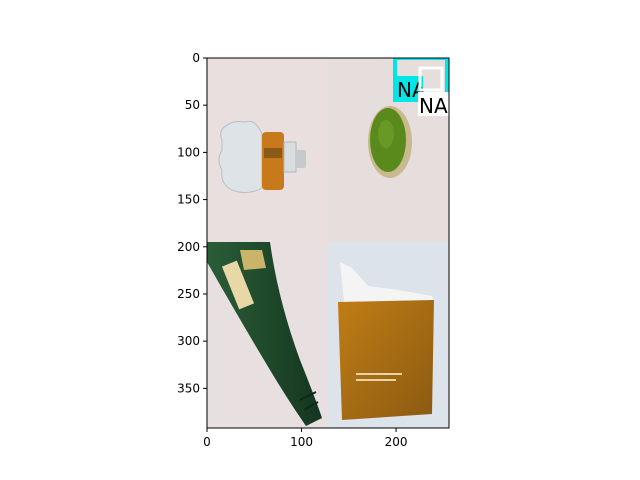 Image resolution: width=640 pixels, height=480 pixels. I want to click on bottle-cap-photo, so click(388, 150).